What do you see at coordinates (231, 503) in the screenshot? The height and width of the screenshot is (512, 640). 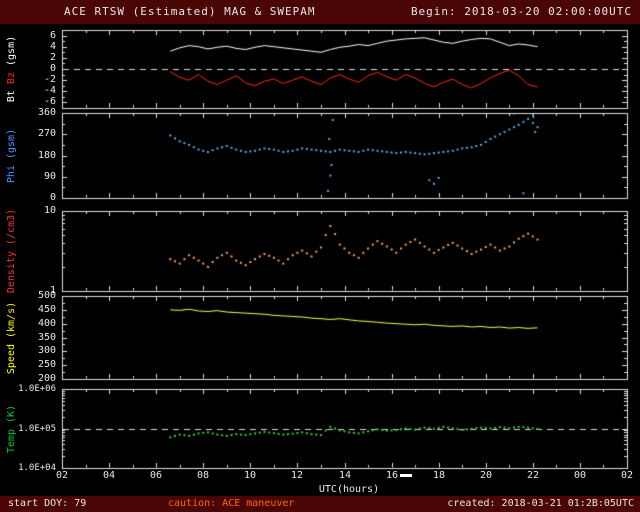 I see `caution-note: caution: ACE maneuver` at bounding box center [231, 503].